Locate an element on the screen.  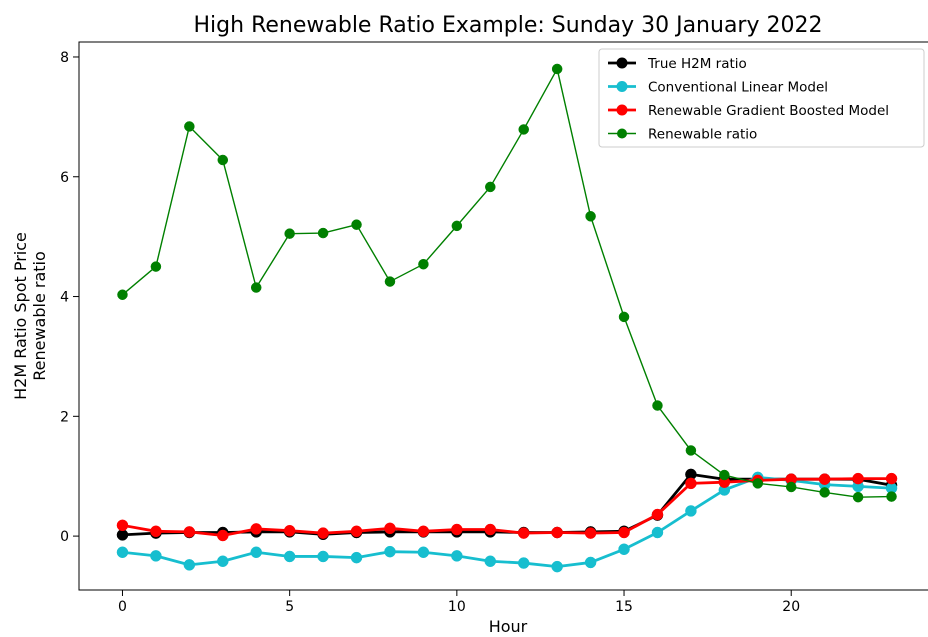
y-axis-label-line-1: H2M Ratio Spot Price is located at coordinates (20, 316).